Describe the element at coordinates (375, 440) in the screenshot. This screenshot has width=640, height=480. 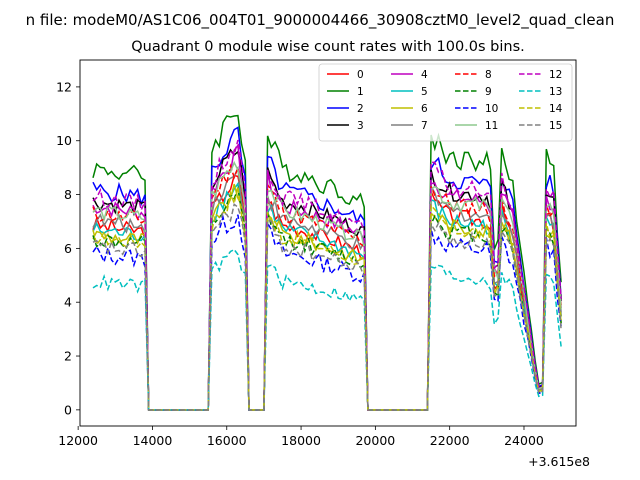
I see `x-tick-label: 20000` at that location.